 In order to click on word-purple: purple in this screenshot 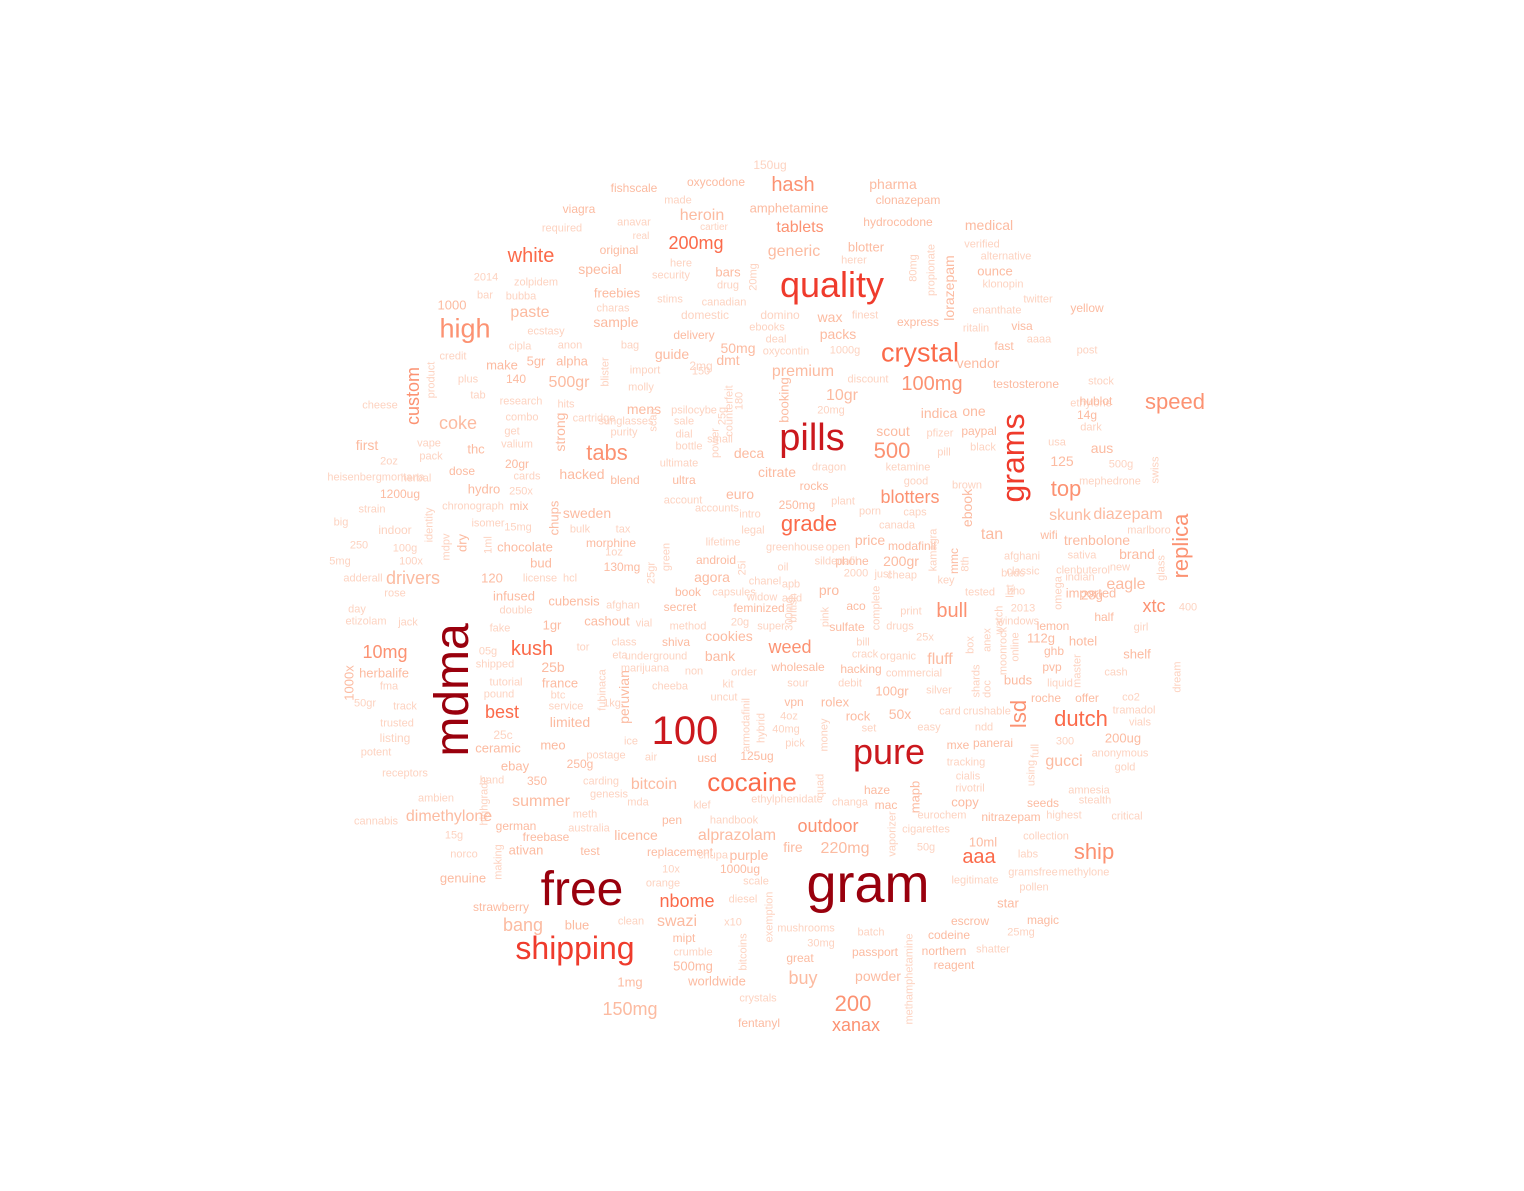, I will do `click(749, 855)`.